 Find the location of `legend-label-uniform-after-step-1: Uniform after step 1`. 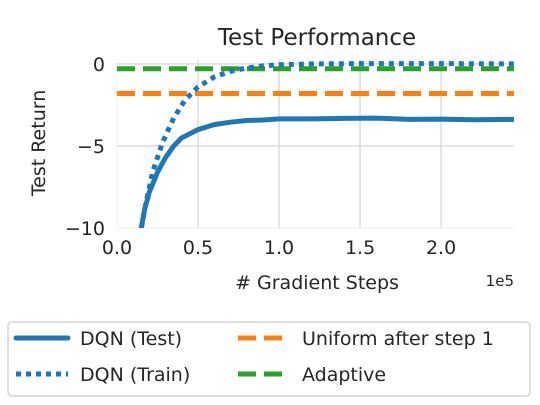

legend-label-uniform-after-step-1: Uniform after step 1 is located at coordinates (398, 339).